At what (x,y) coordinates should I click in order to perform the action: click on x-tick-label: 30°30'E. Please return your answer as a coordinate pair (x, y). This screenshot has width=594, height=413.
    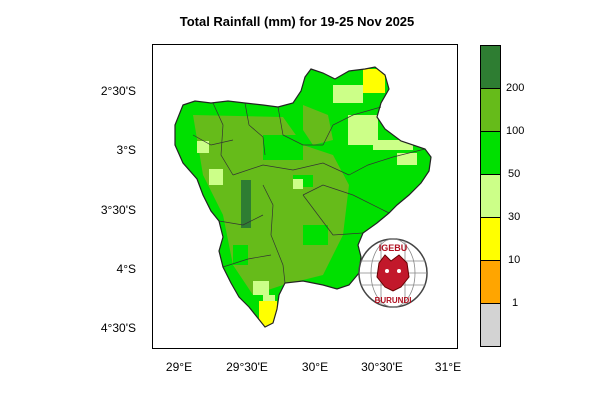
    Looking at the image, I should click on (382, 367).